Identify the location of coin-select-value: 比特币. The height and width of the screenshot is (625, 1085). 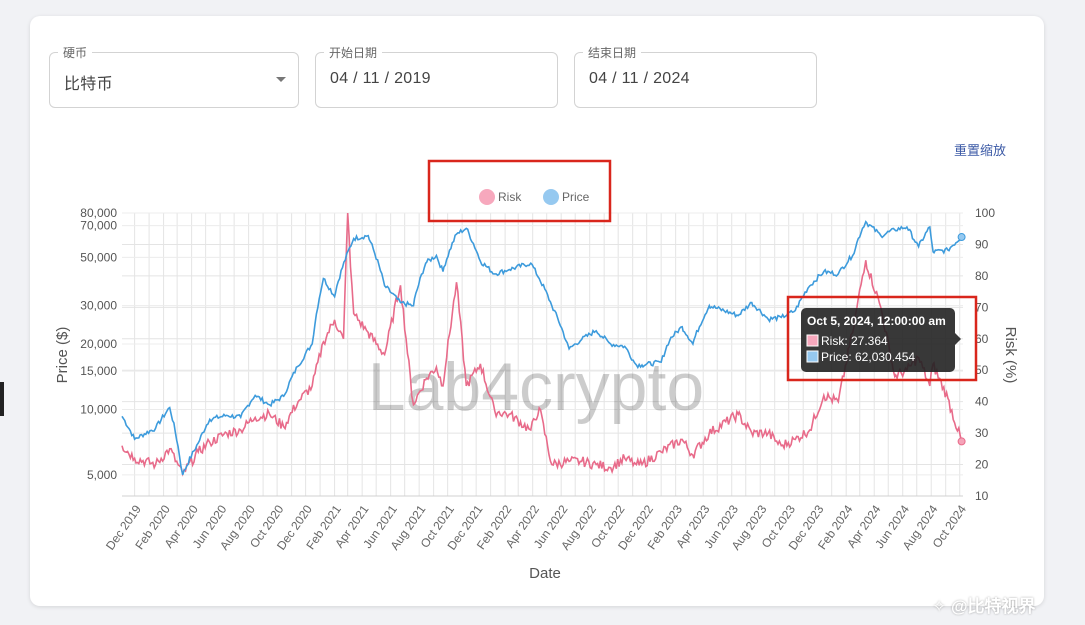
(88, 84).